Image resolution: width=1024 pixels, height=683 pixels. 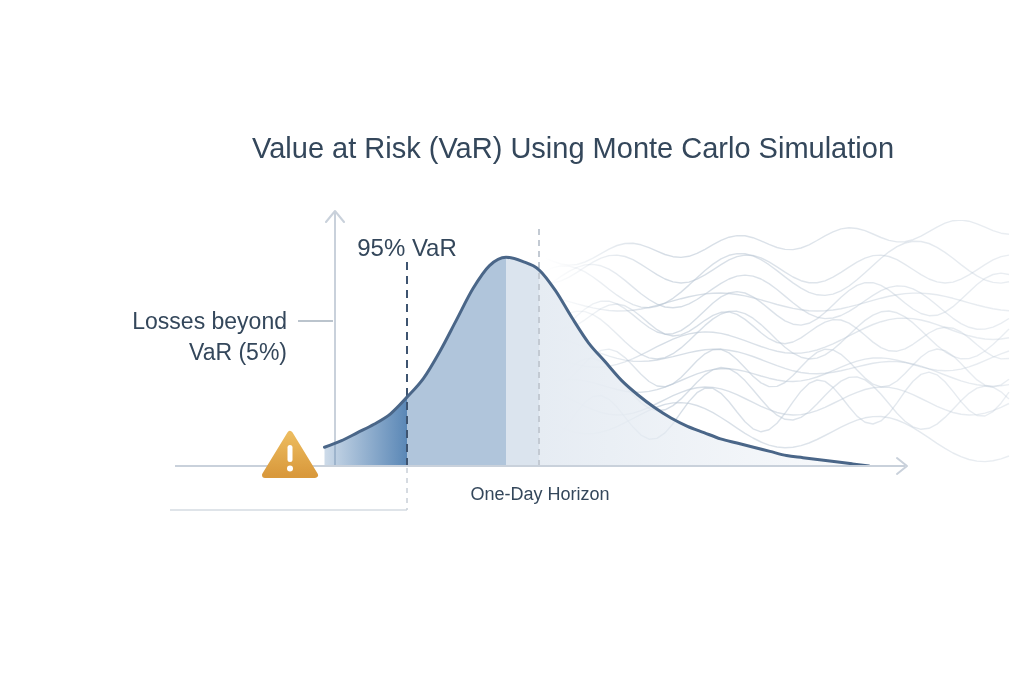 What do you see at coordinates (573, 148) in the screenshot?
I see `chart-title: Value at Risk (VaR) Using Monte Carlo Simulation` at bounding box center [573, 148].